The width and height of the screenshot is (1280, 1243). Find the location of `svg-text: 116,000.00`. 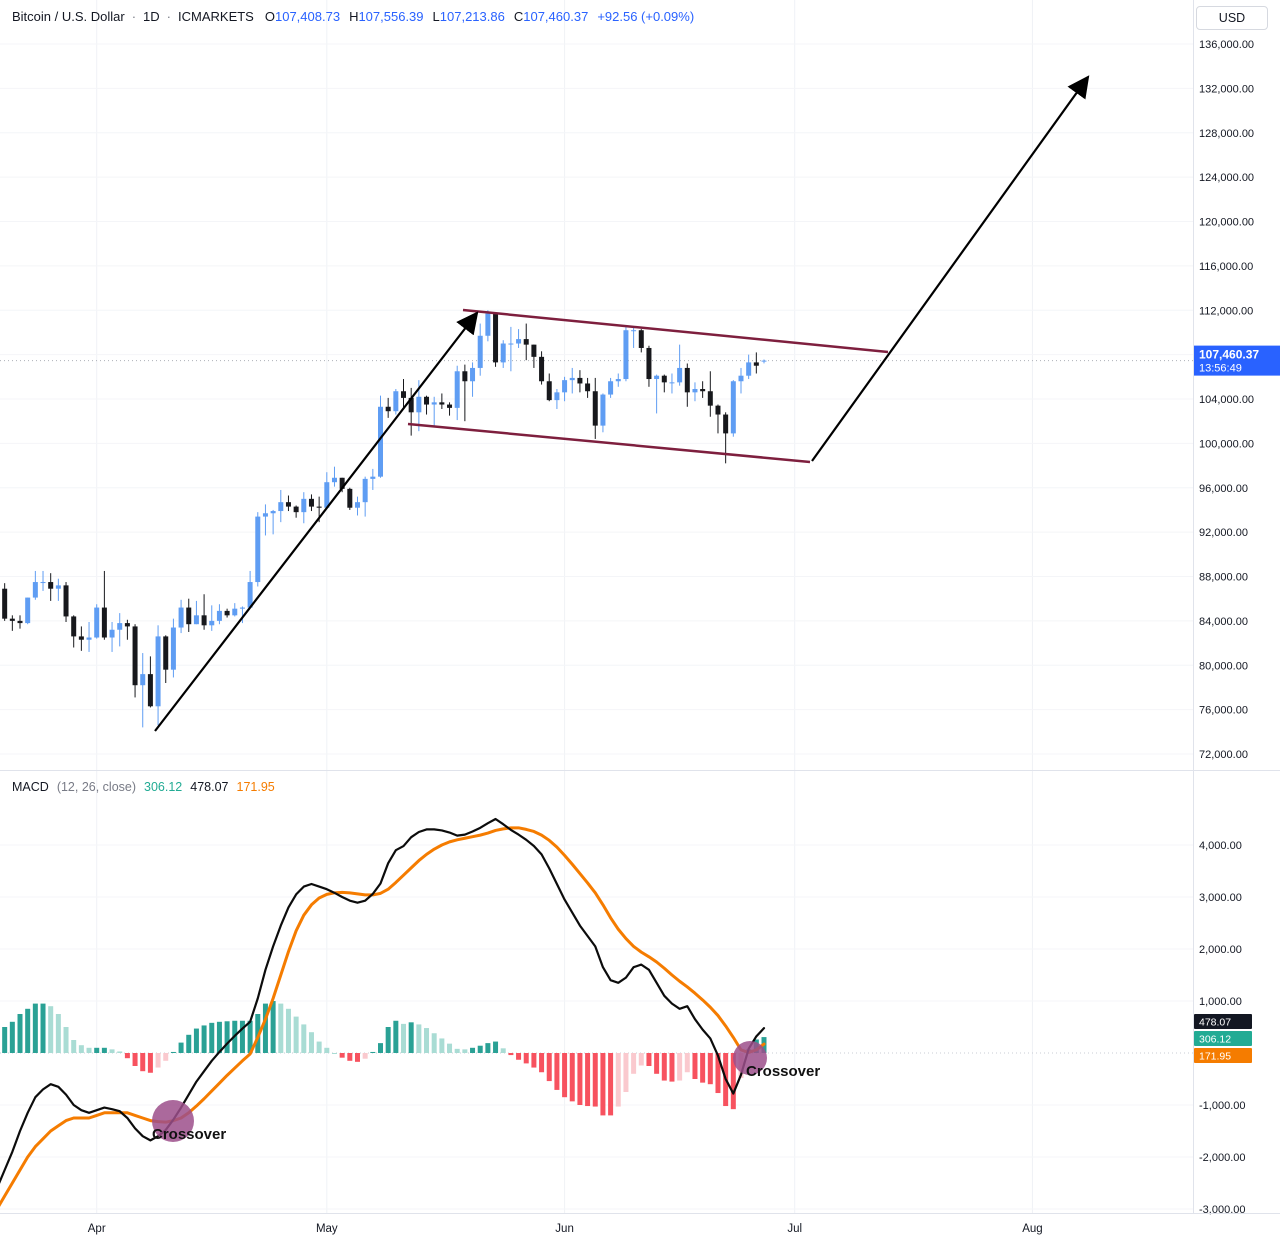

svg-text: 116,000.00 is located at coordinates (1226, 267).